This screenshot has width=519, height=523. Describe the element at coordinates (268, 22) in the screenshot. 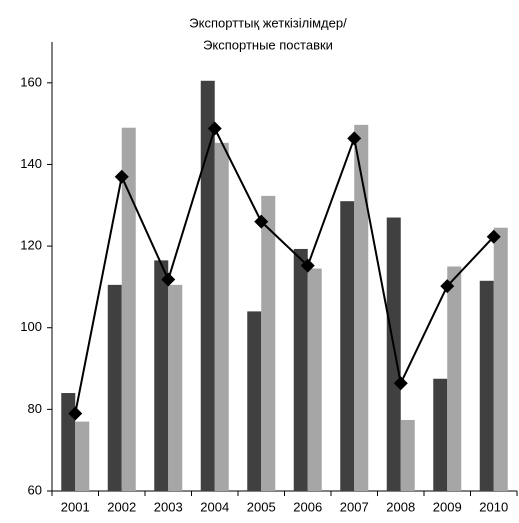

I see `chart-title: Экспорттық жеткізілімдер/` at that location.